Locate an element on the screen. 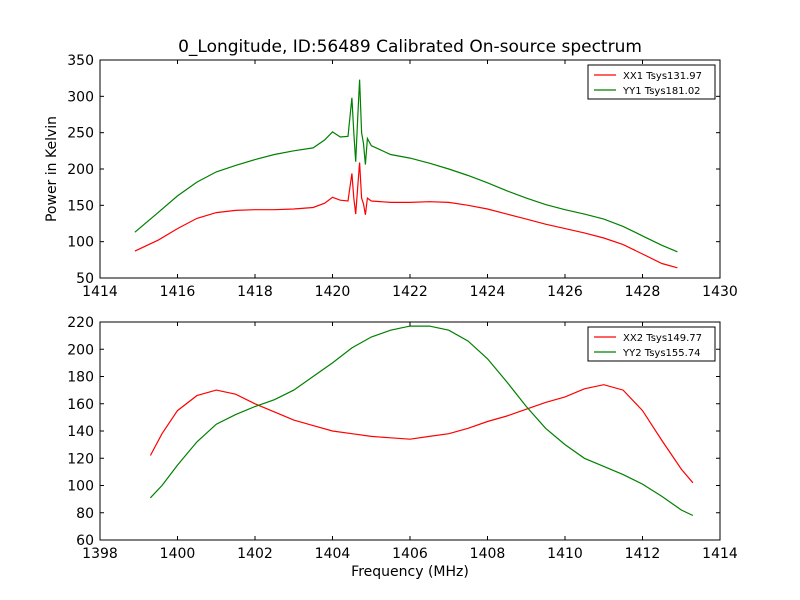  x-tick-label: 1412 is located at coordinates (643, 554).